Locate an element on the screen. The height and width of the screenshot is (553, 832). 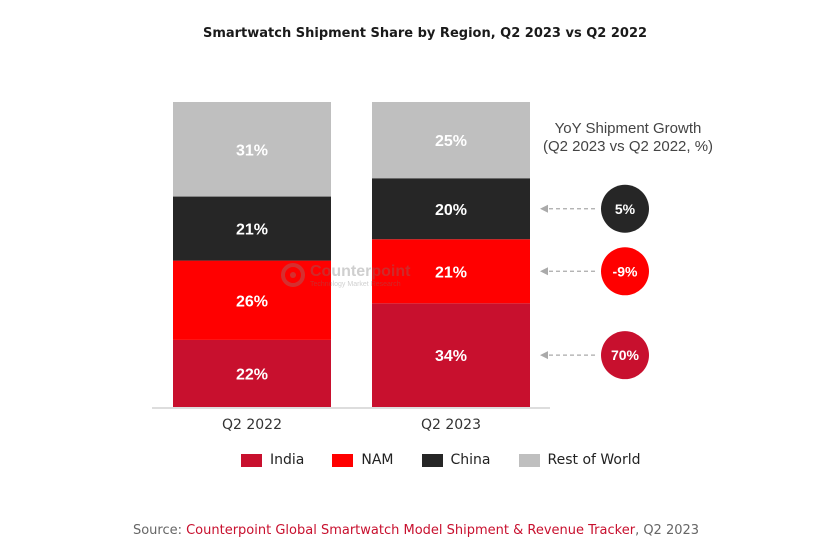
data-label-rest-of-world-q2-2023: 25% is located at coordinates (451, 141).